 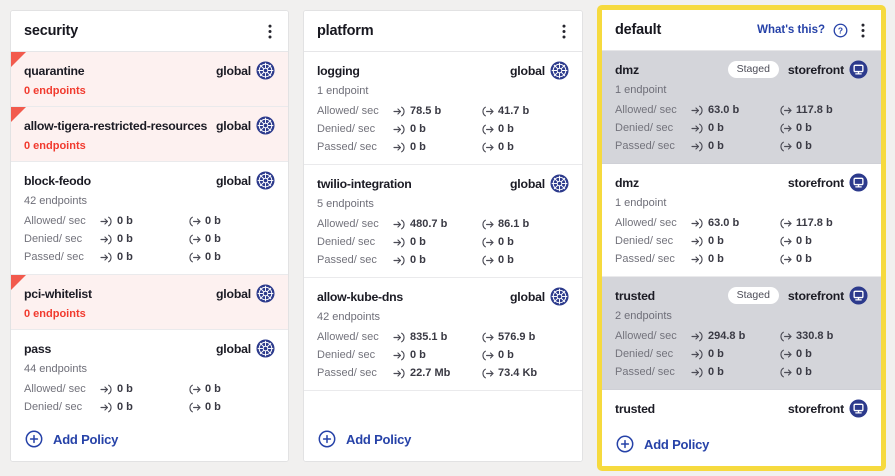 What do you see at coordinates (204, 221) in the screenshot?
I see `stat-egress: 0 b` at bounding box center [204, 221].